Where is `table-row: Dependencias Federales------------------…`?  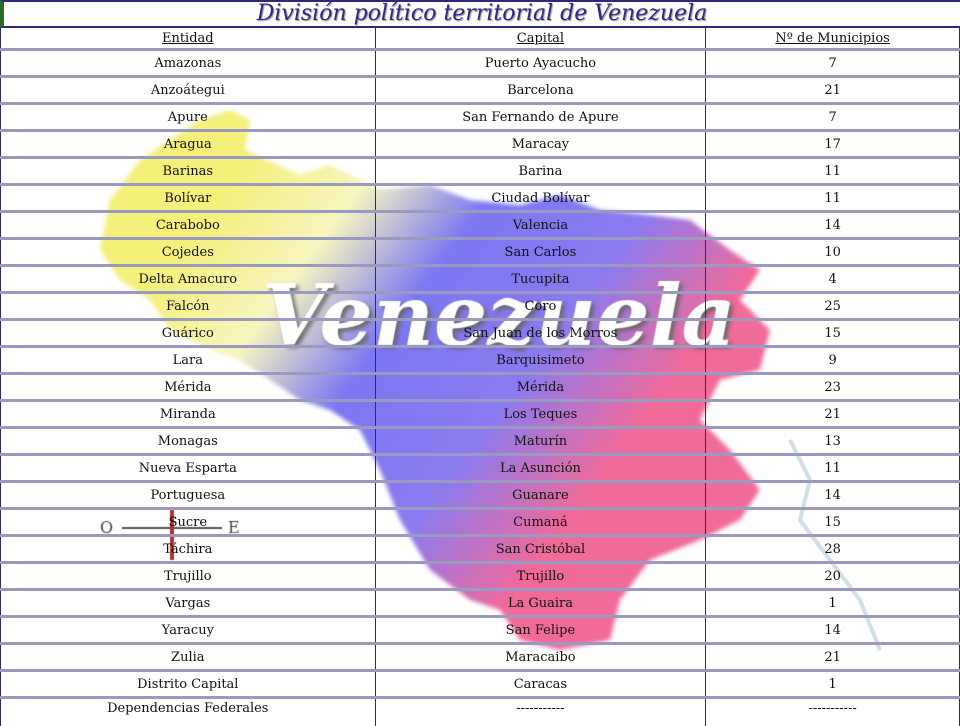 table-row: Dependencias Federales------------------… is located at coordinates (480, 712).